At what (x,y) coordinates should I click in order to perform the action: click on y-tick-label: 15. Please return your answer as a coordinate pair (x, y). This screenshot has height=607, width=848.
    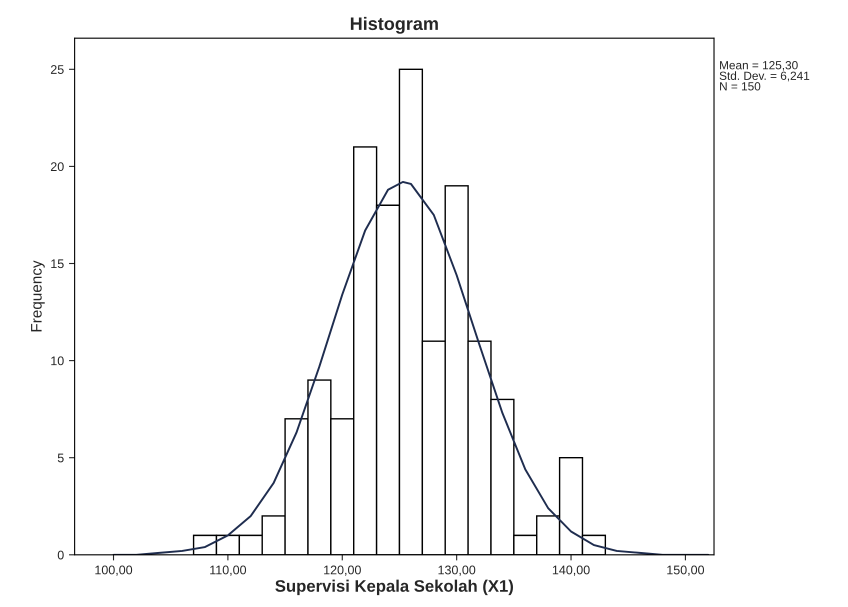
    Looking at the image, I should click on (57, 263).